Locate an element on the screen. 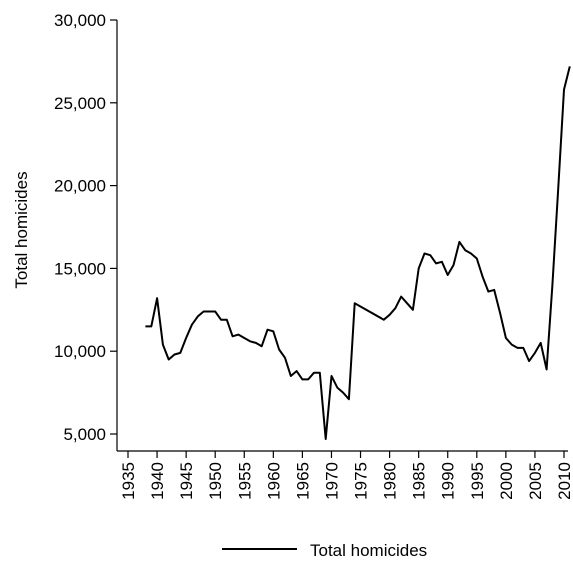 The image size is (573, 563). x-tick-label: 2005 is located at coordinates (535, 481).